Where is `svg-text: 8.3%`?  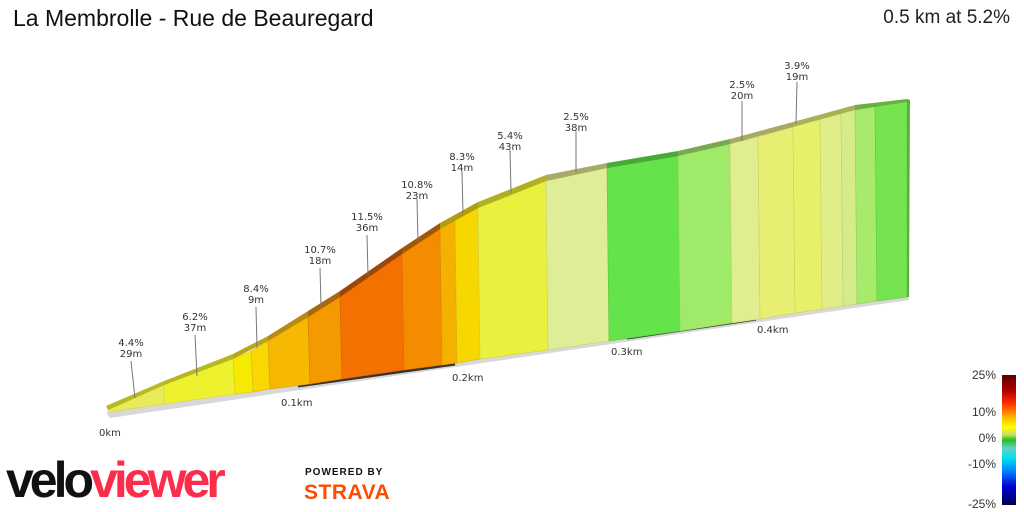 svg-text: 8.3% is located at coordinates (461, 157).